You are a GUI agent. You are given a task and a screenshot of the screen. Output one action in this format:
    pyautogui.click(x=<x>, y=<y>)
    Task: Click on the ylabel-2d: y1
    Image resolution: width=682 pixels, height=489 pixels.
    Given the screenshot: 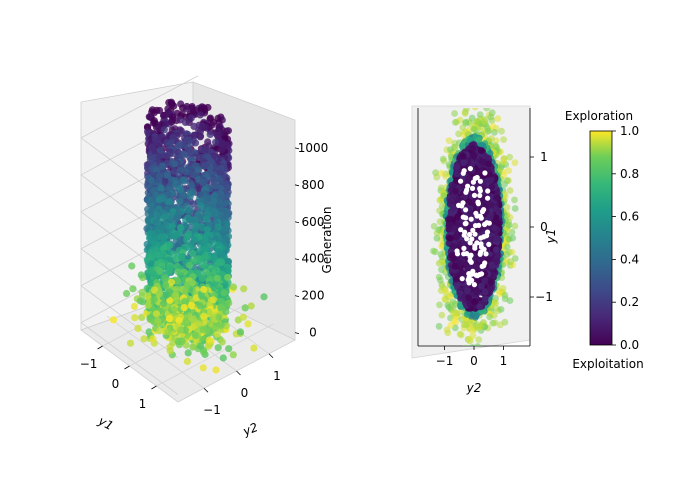 What is the action you would take?
    pyautogui.click(x=551, y=237)
    